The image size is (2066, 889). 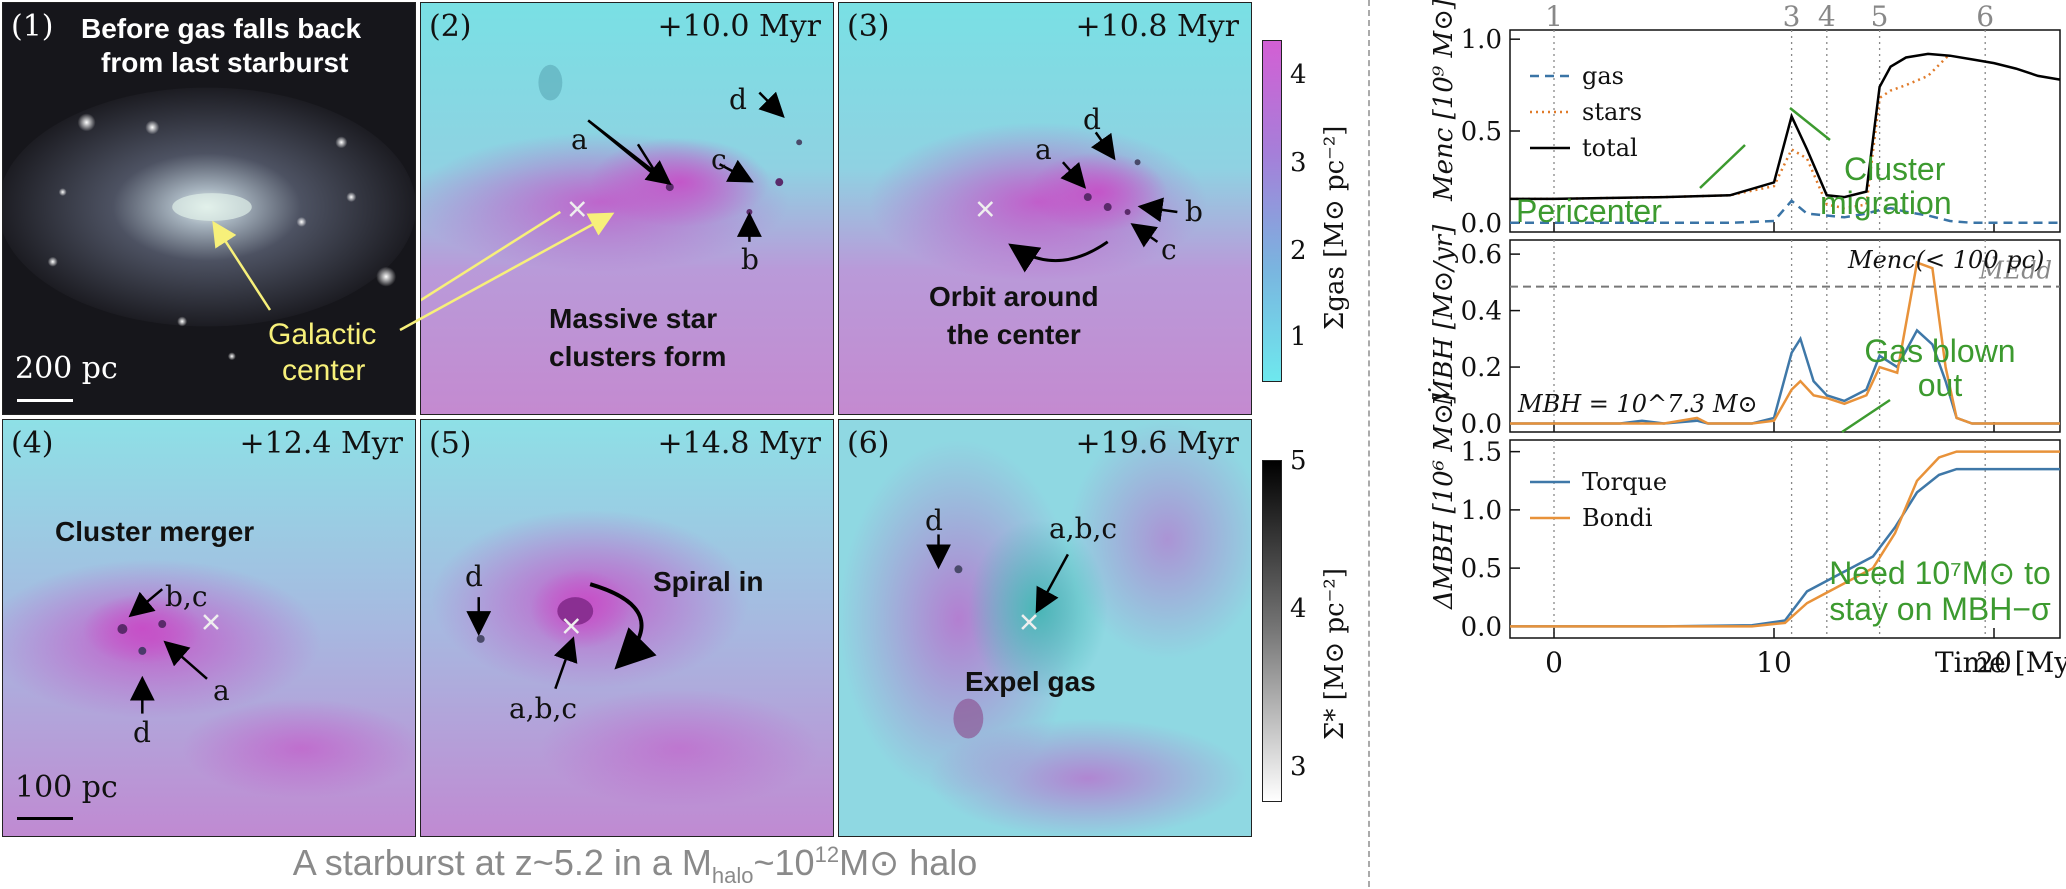 What do you see at coordinates (1298, 75) in the screenshot?
I see `colorbar-gas-tick: 4` at bounding box center [1298, 75].